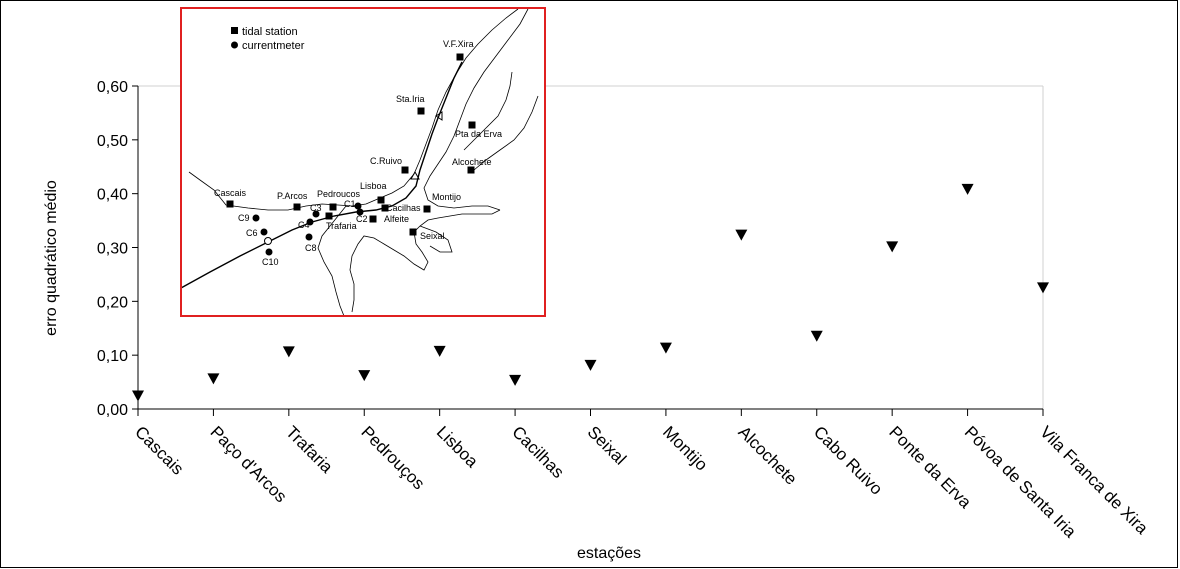 The image size is (1180, 569). I want to click on y-tick-label: 0,30, so click(112, 249).